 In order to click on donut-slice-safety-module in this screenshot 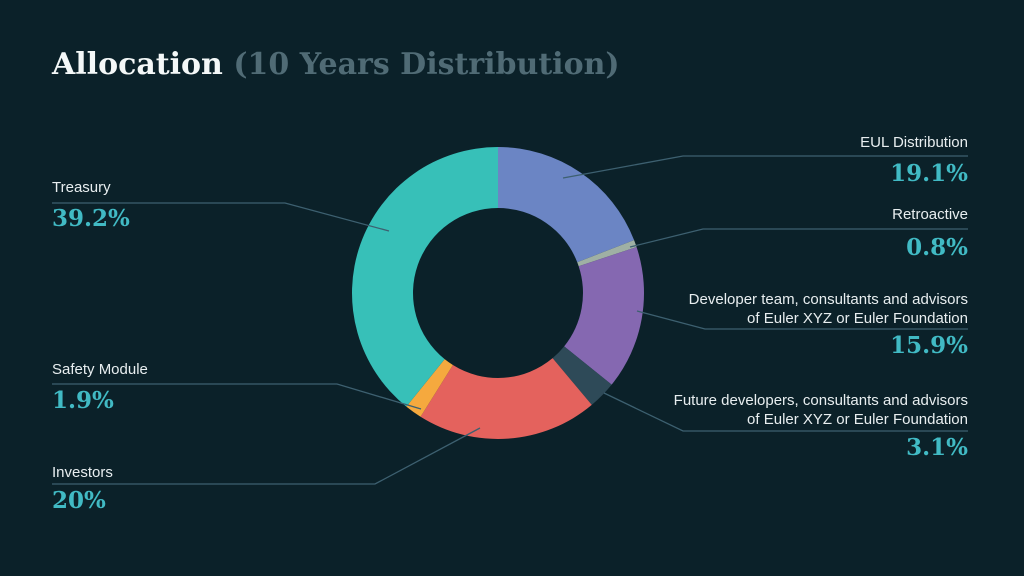, I will do `click(429, 388)`.